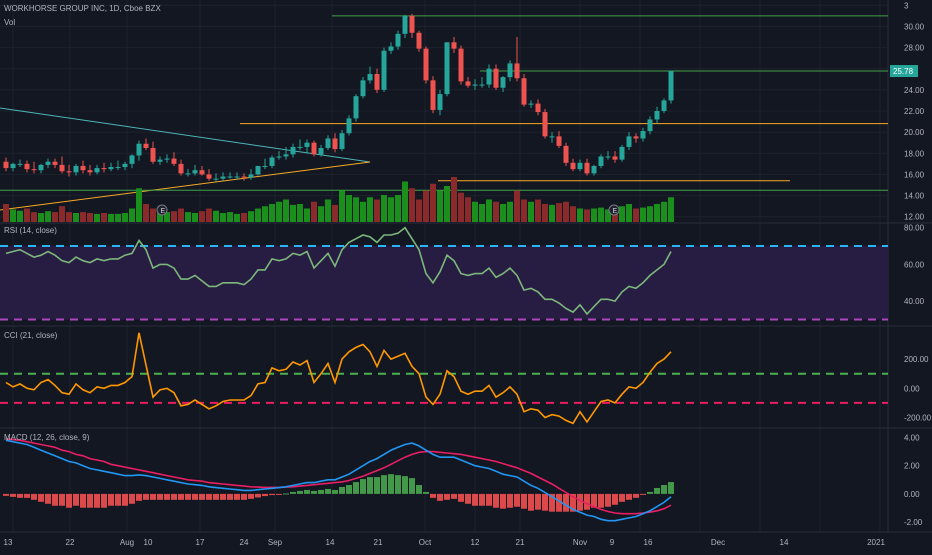  Describe the element at coordinates (200, 542) in the screenshot. I see `x-tick-label: 17` at that location.